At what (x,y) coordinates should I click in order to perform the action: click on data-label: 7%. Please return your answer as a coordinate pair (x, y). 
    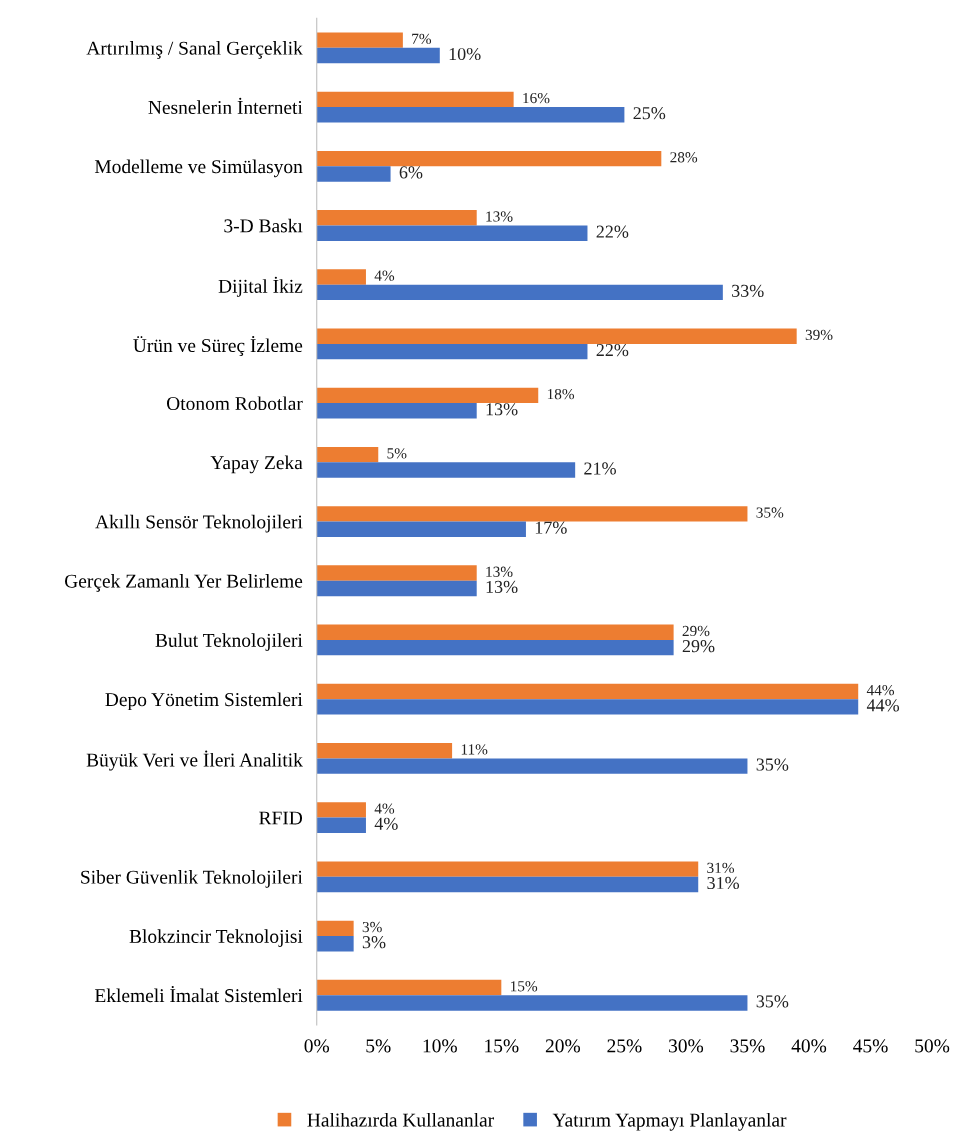
    Looking at the image, I should click on (422, 39).